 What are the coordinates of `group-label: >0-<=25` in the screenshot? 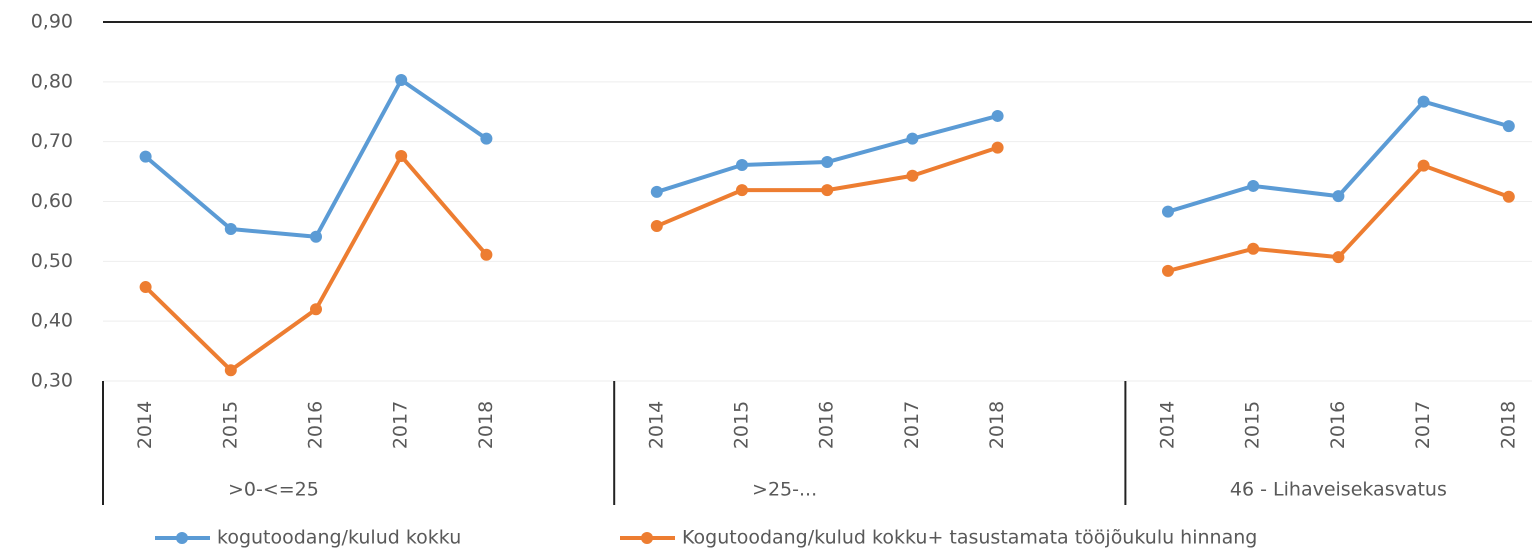 It's located at (273, 490).